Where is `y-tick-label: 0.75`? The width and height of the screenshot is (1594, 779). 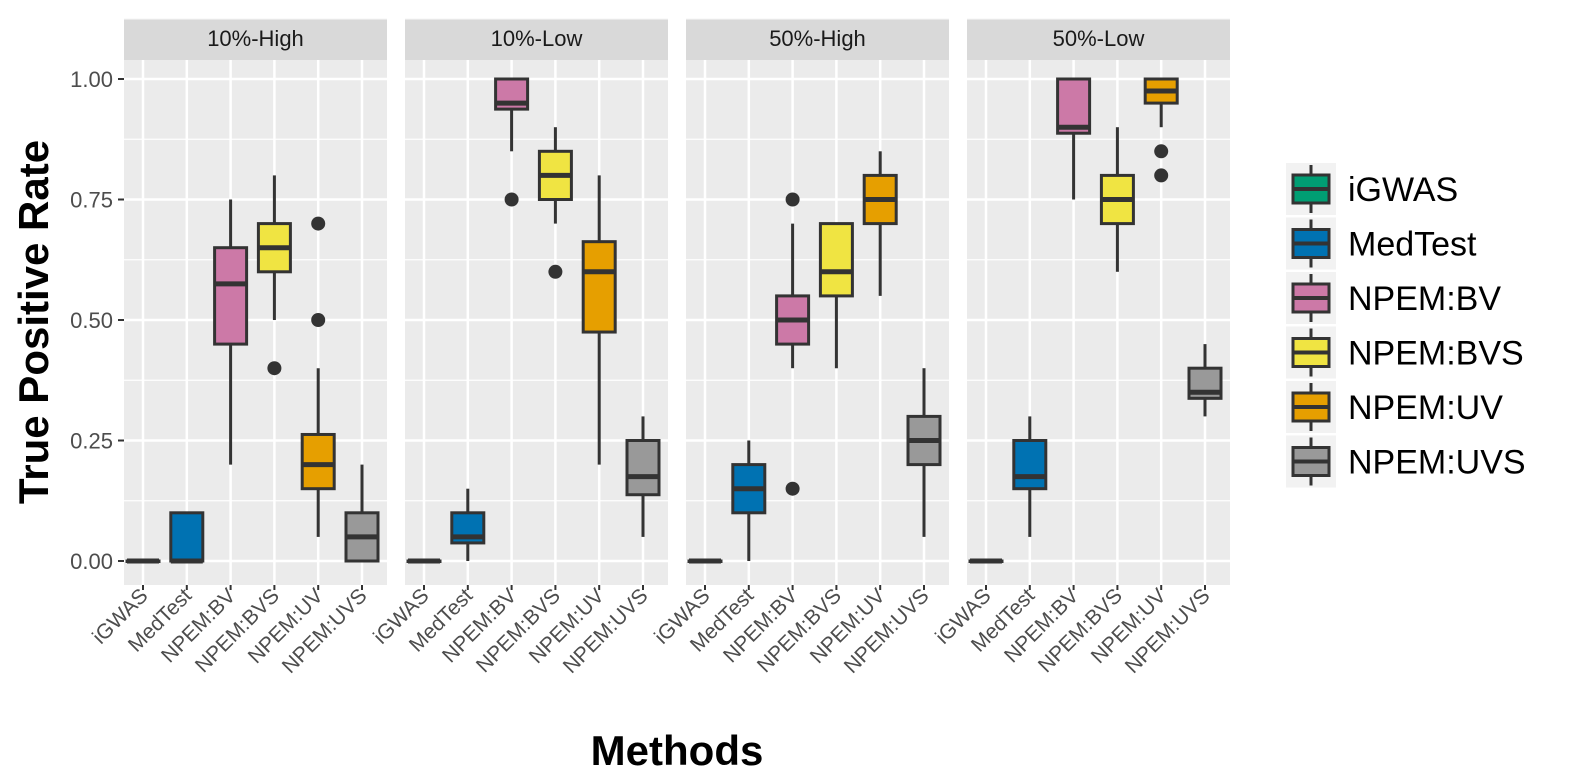
y-tick-label: 0.75 is located at coordinates (91, 200).